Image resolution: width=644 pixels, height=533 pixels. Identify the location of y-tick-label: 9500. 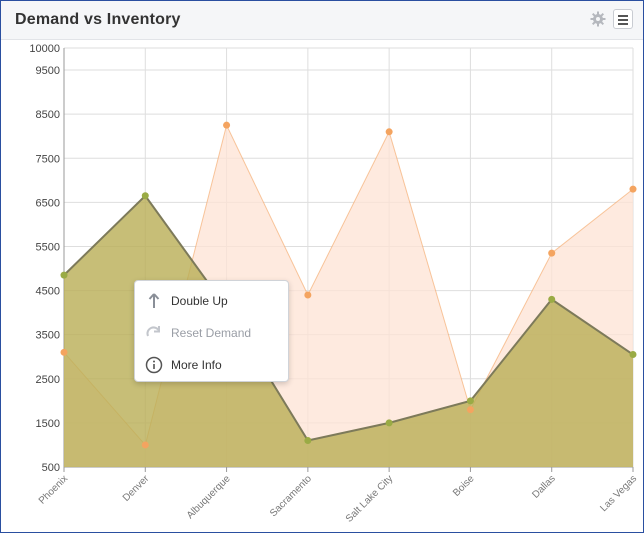
(48, 71).